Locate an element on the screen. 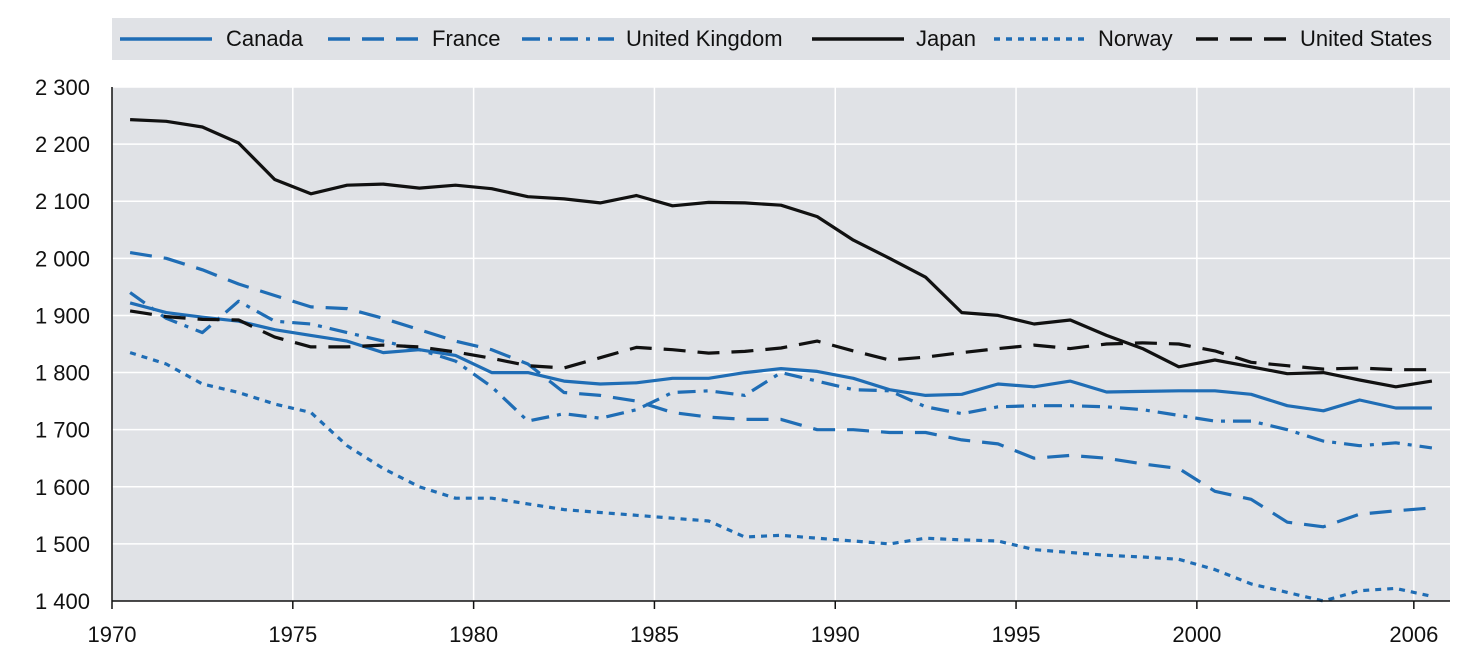  y-tick-label: 2 000 is located at coordinates (62, 258).